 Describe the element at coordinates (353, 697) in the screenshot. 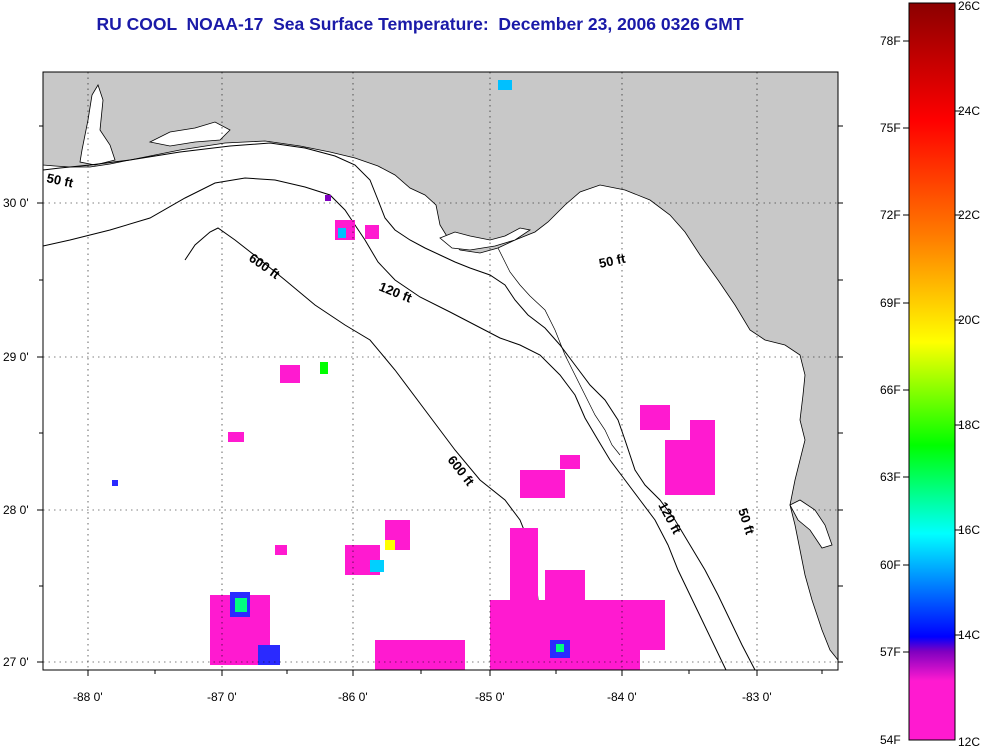

I see `lon-tick-label: -86 0'` at that location.